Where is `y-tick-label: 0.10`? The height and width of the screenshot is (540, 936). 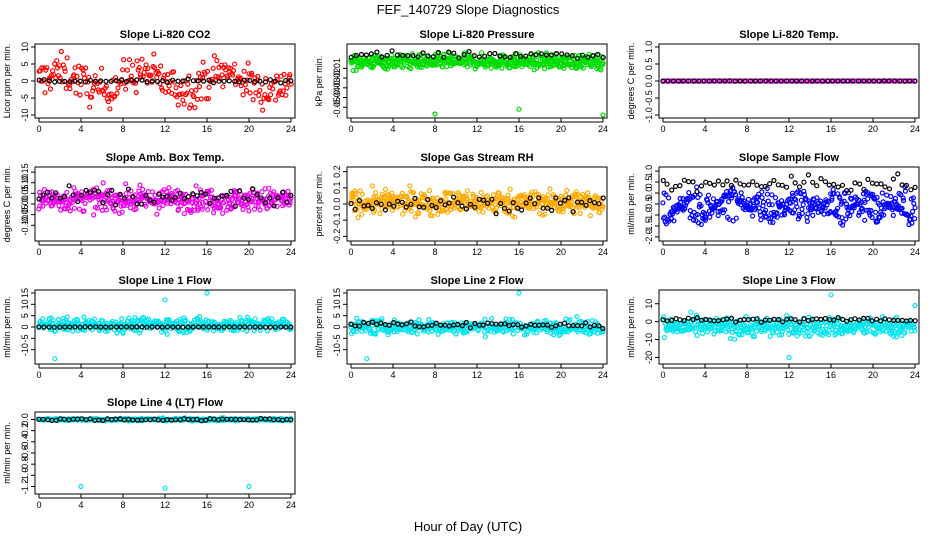 y-tick-label: 0.10 is located at coordinates (25, 183).